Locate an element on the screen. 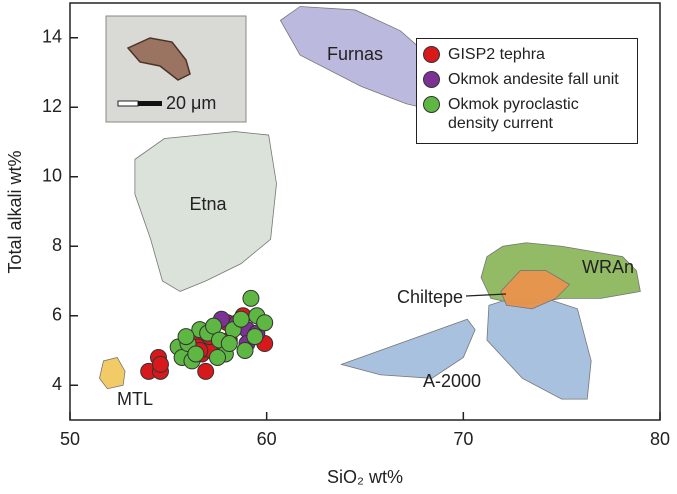  inset-image: 20 μm is located at coordinates (176, 69).